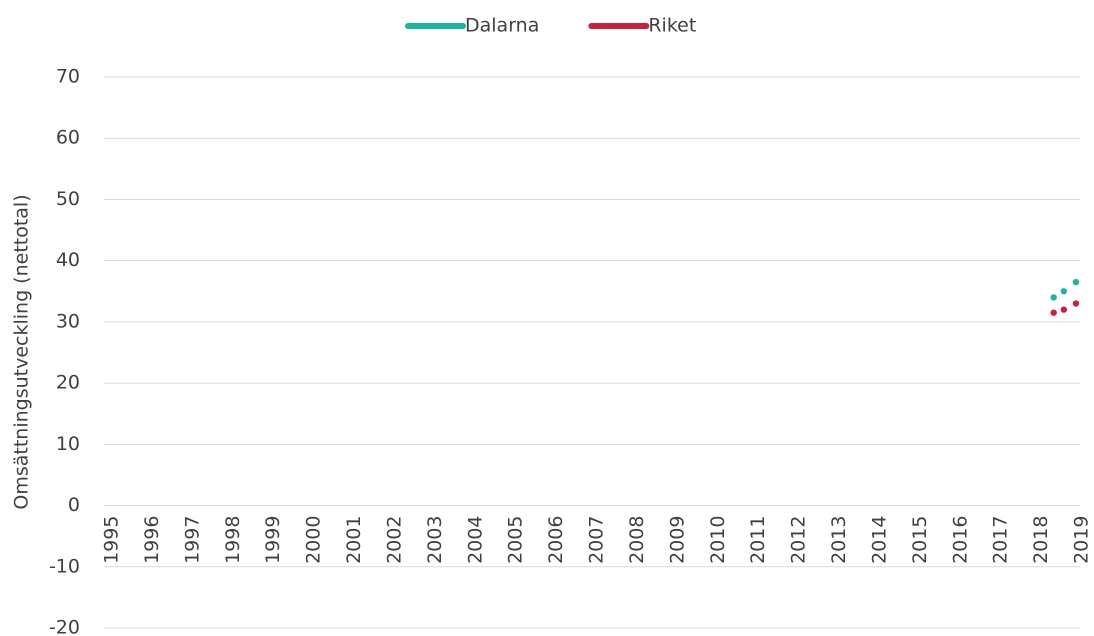 Image resolution: width=1094 pixels, height=636 pixels. Describe the element at coordinates (152, 540) in the screenshot. I see `x-tick-label: 1996` at that location.